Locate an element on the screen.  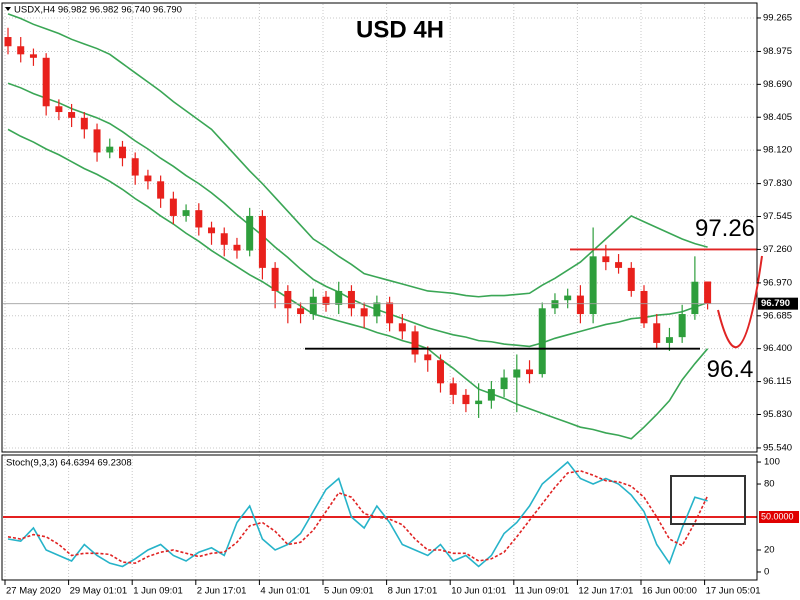
y-tick-label: 100 is located at coordinates (772, 462).